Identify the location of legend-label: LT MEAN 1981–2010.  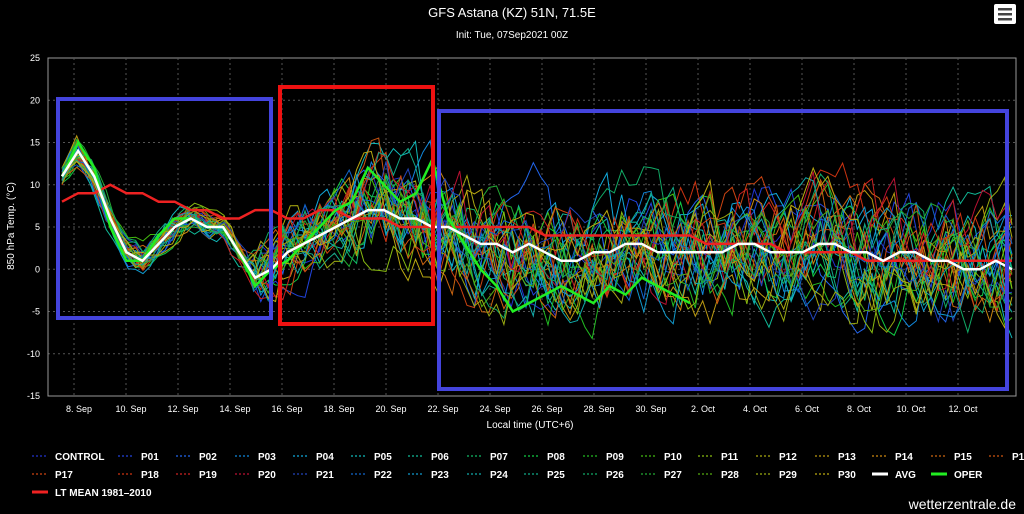
(103, 493).